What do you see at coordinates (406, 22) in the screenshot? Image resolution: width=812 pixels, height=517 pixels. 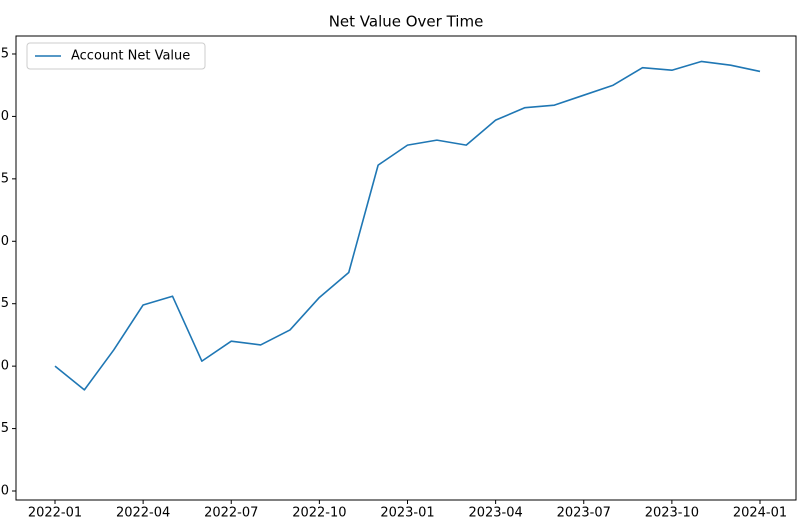 I see `chart-title: Net Value Over Time` at bounding box center [406, 22].